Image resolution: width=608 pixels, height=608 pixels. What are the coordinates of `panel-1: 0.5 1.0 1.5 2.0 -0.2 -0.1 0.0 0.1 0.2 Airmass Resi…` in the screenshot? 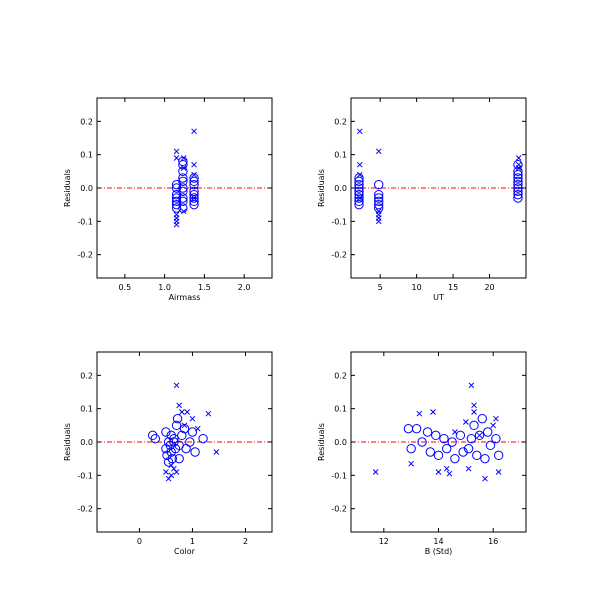 It's located at (168, 199).